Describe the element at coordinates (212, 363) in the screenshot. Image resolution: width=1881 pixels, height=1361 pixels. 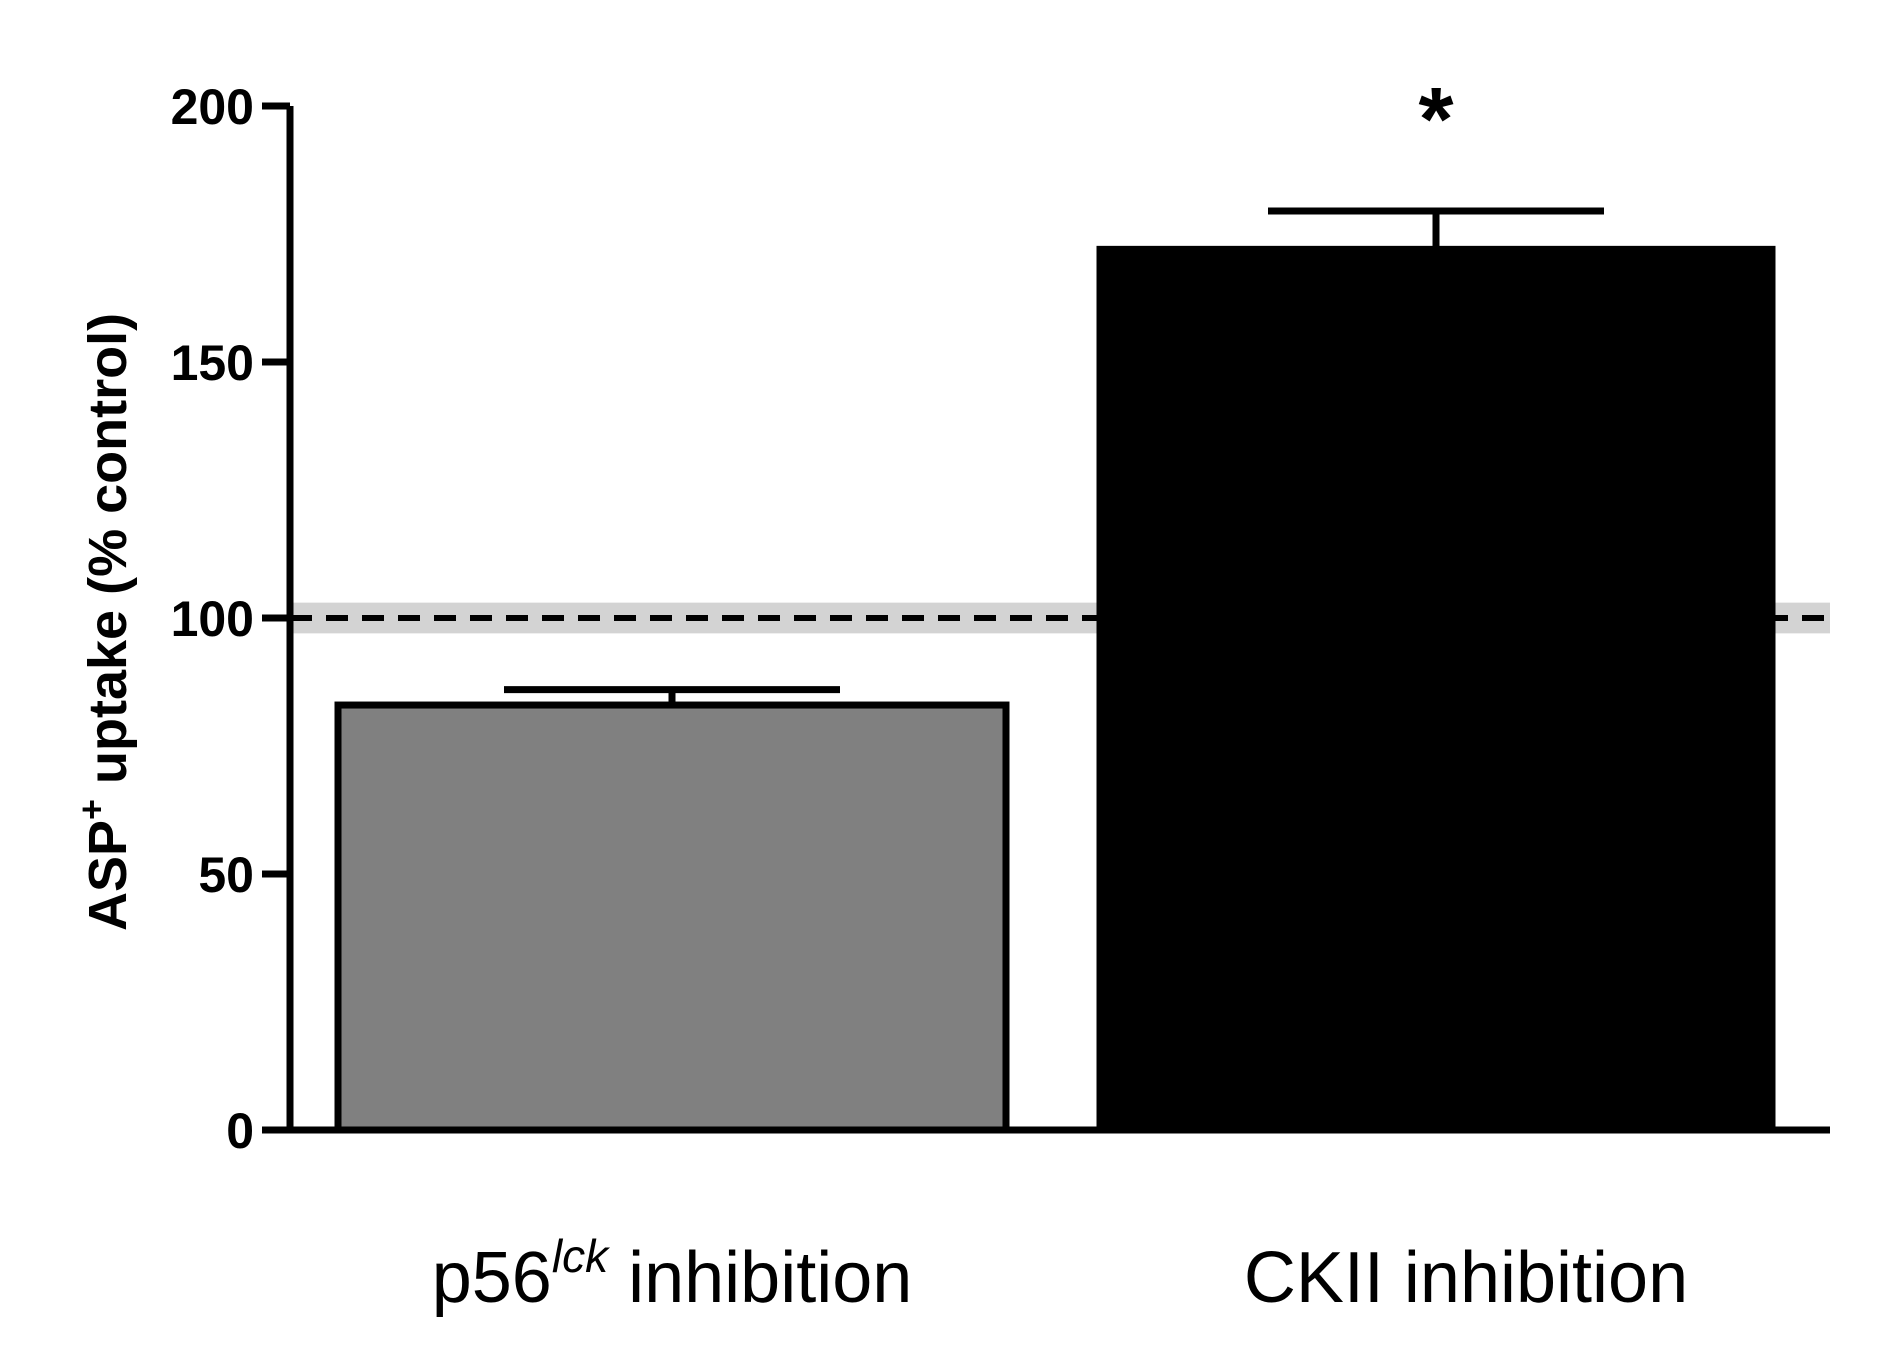
I see `y-tick-label-150: 150` at that location.